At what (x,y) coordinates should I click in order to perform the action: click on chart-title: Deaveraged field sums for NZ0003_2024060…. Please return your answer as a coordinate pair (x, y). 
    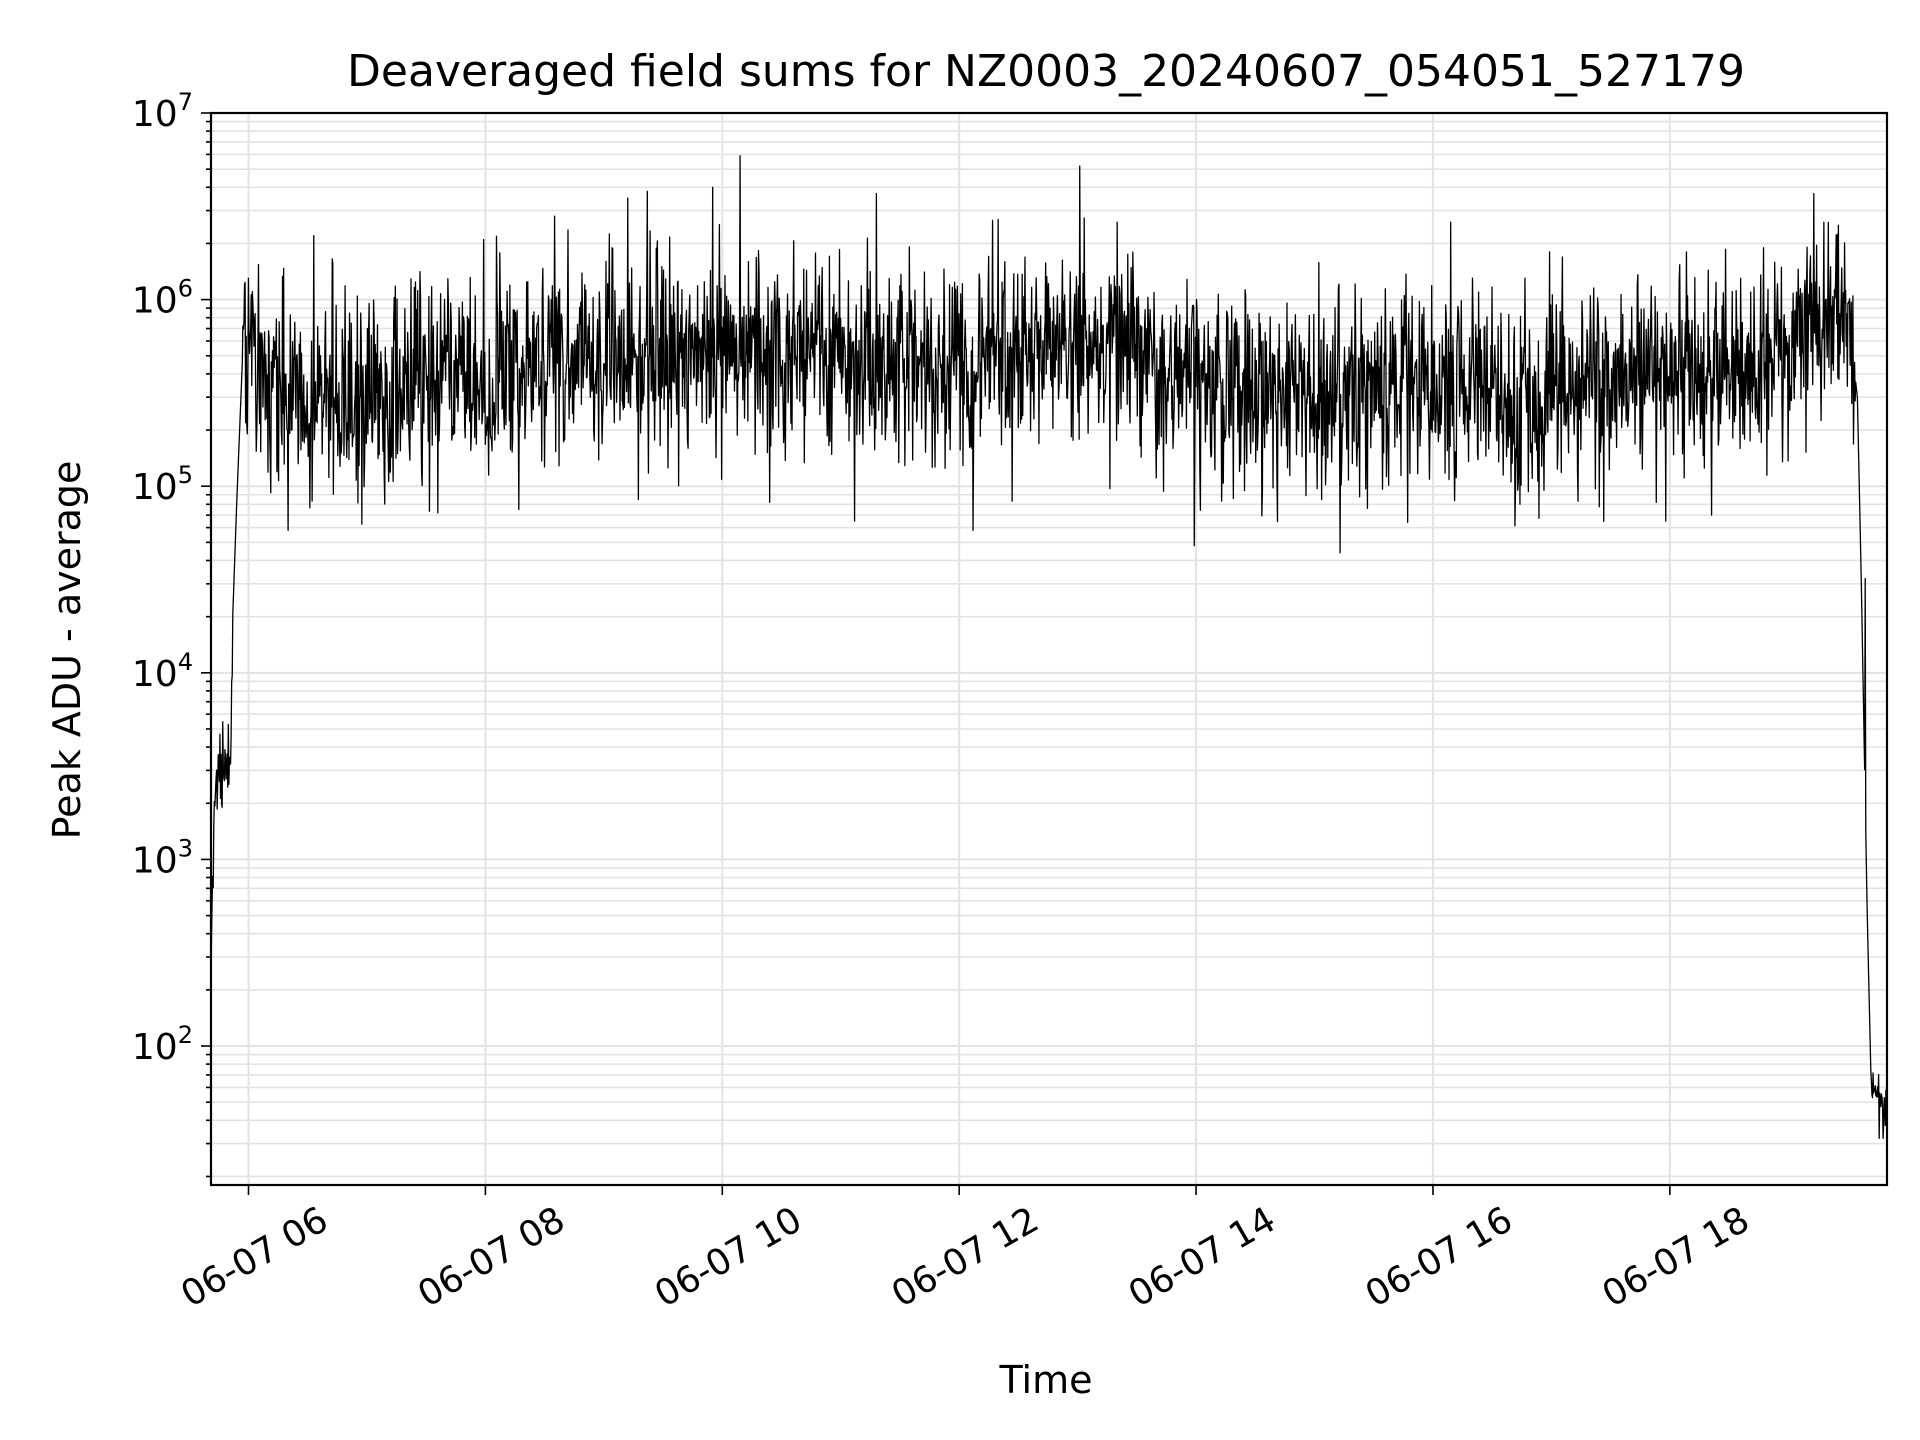
    Looking at the image, I should click on (1046, 71).